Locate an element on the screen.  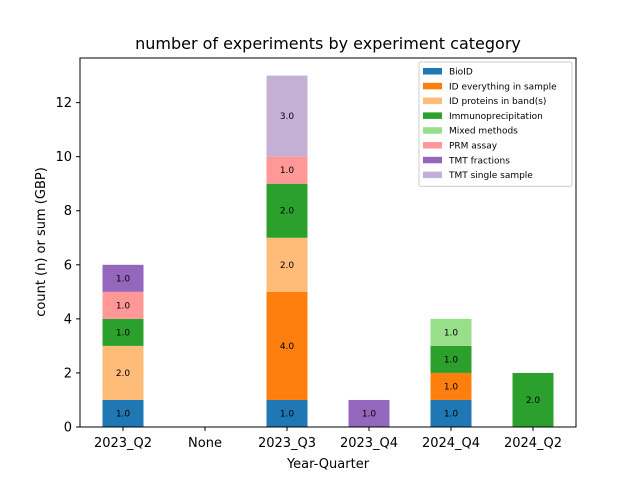
bar-value-label: 3.0 is located at coordinates (287, 117).